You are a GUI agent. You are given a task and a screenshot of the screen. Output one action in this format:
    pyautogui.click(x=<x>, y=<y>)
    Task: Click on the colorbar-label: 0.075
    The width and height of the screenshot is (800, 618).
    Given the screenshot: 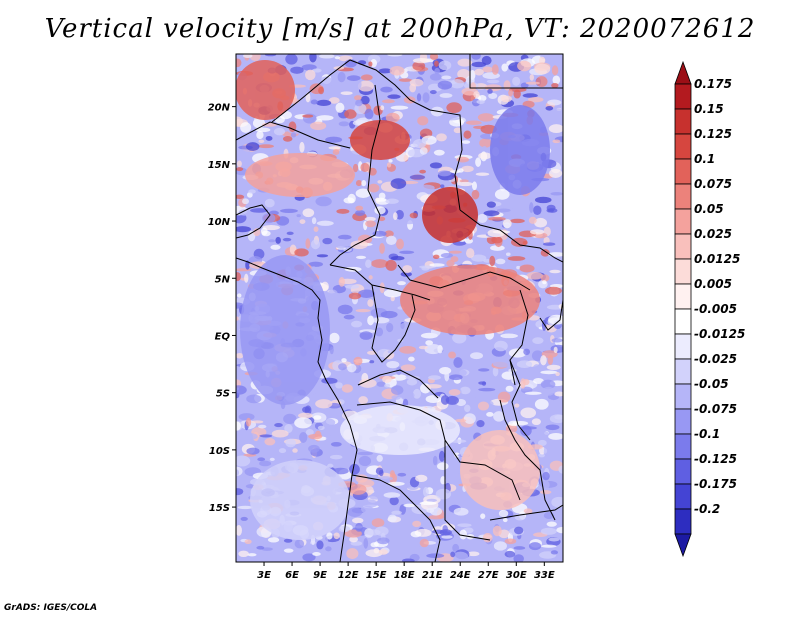 What is the action you would take?
    pyautogui.click(x=713, y=184)
    